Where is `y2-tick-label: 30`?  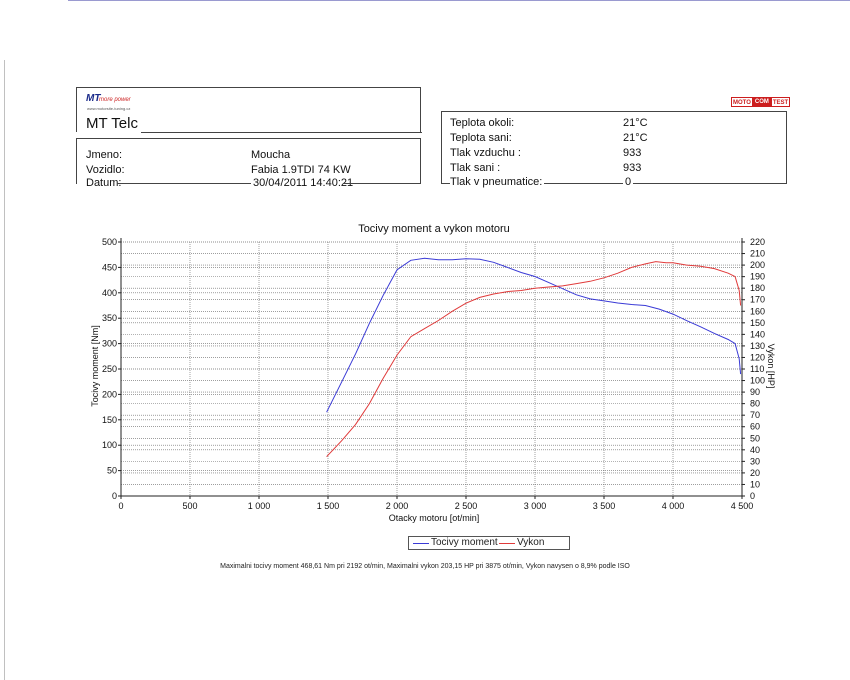
y2-tick-label: 30 is located at coordinates (755, 461).